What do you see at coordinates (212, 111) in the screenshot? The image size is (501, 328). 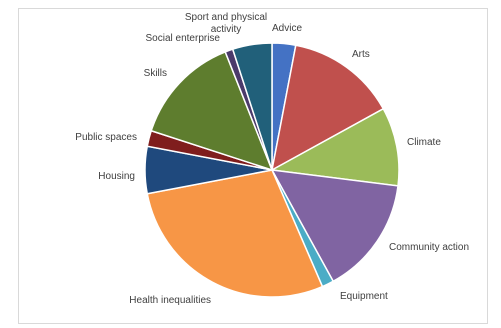 I see `pie-slice-skills` at bounding box center [212, 111].